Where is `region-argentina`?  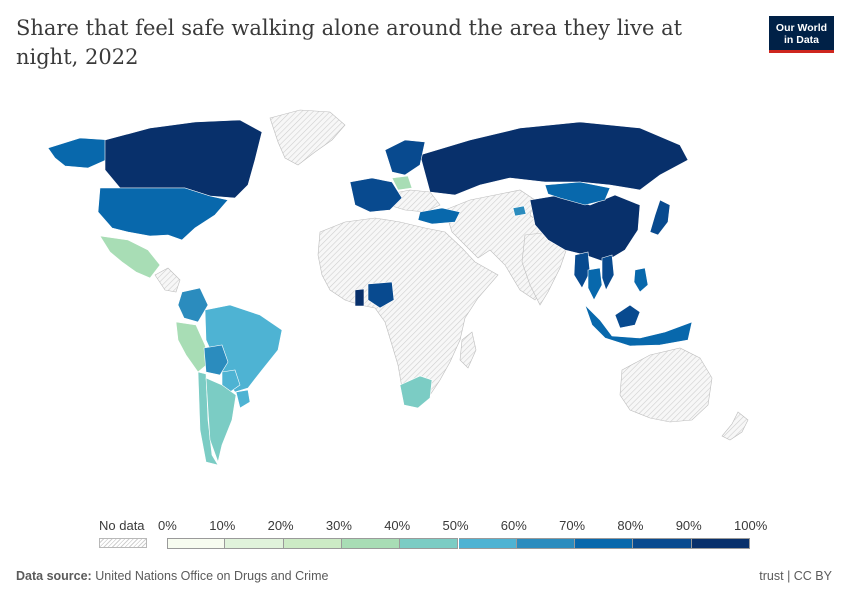
region-argentina is located at coordinates (221, 420).